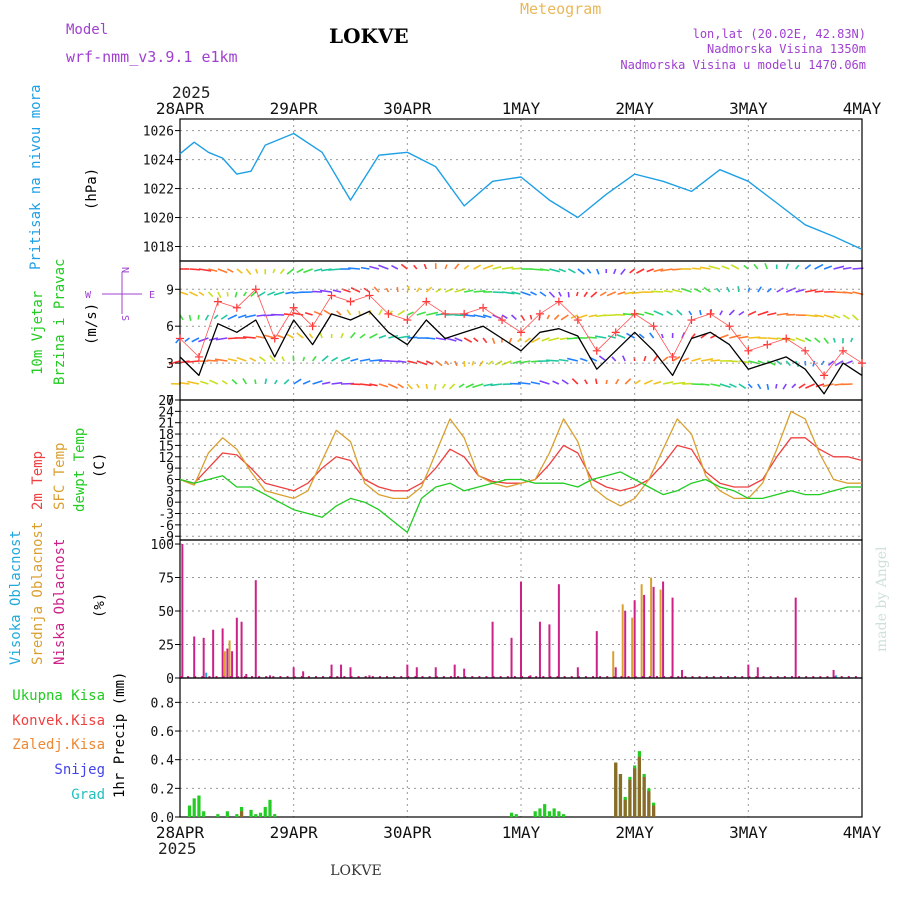 The image size is (900, 900). What do you see at coordinates (166, 435) in the screenshot?
I see `y-tick-label: 18` at bounding box center [166, 435].